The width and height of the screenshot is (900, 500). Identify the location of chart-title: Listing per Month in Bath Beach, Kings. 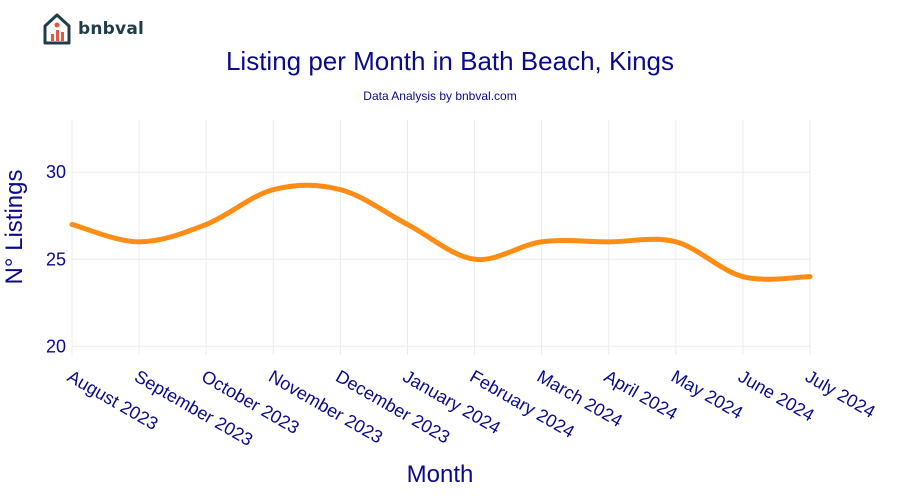
(450, 61).